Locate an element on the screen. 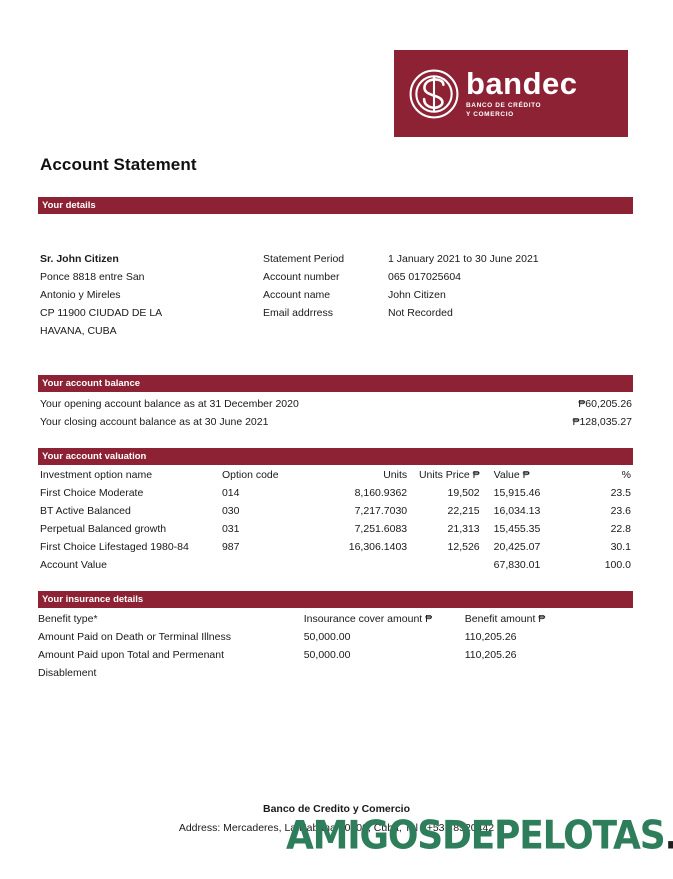  label-account-number: Account number is located at coordinates (301, 277).